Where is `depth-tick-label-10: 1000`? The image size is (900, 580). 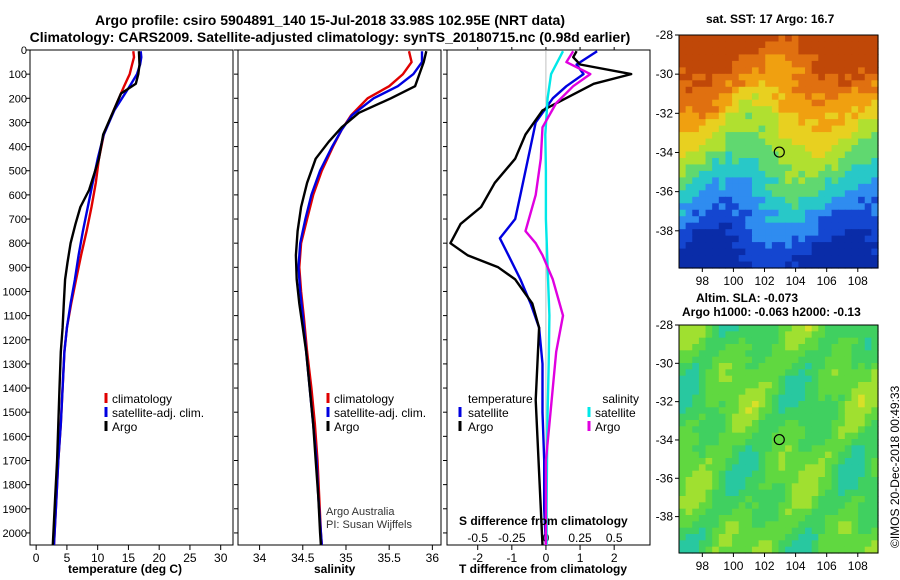
depth-tick-label-10: 1000 is located at coordinates (15, 292).